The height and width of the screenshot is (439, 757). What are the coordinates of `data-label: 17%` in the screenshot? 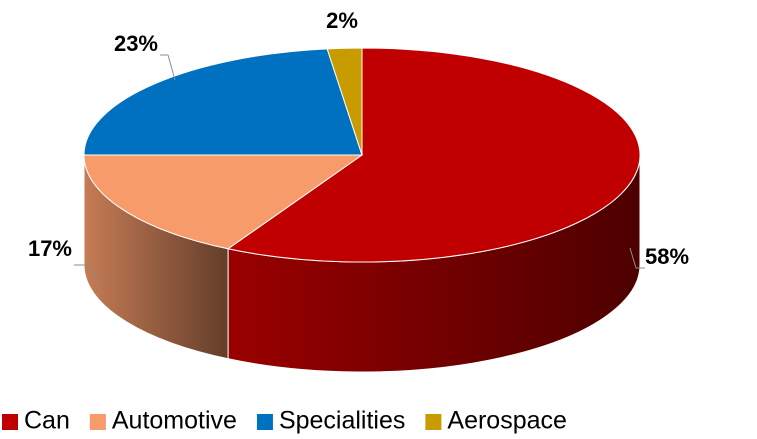 It's located at (50, 248).